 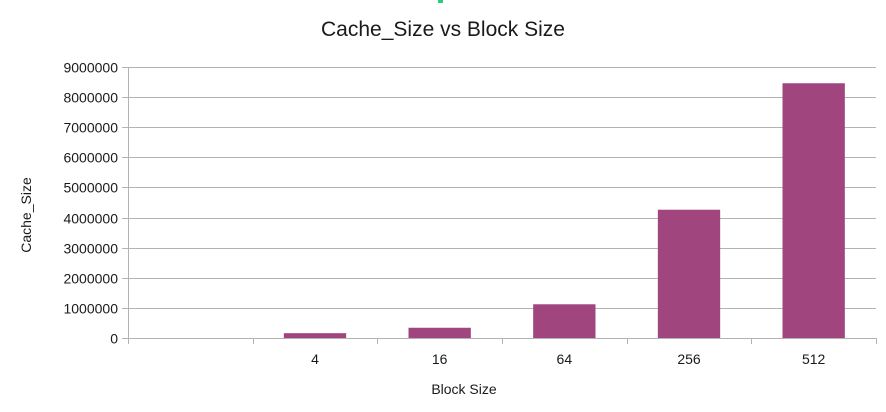 I want to click on x-tick-label: 256, so click(x=689, y=359).